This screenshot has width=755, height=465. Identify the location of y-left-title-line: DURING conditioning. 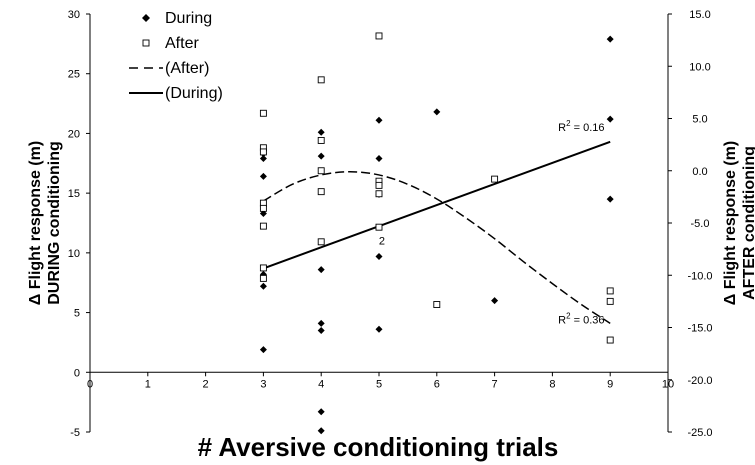
(54, 223).